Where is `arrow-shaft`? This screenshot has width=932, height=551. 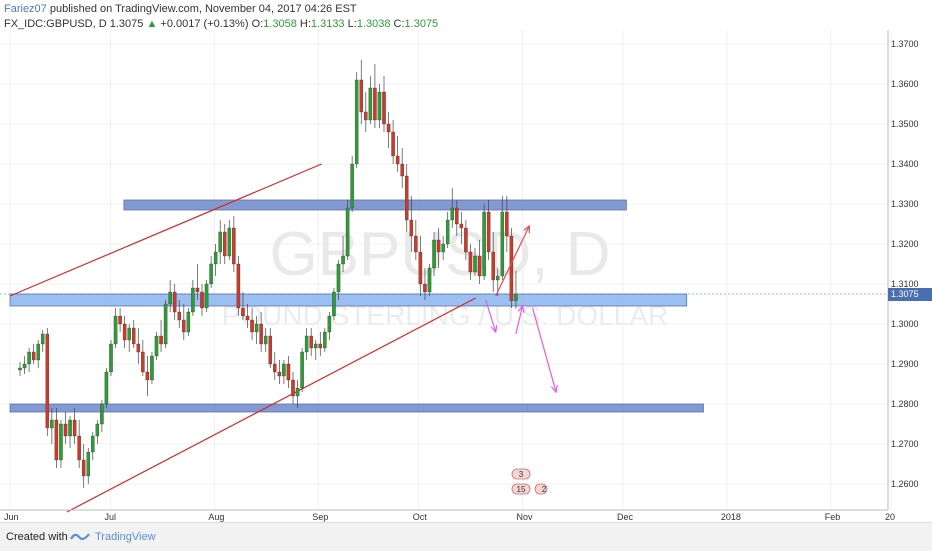 arrow-shaft is located at coordinates (512, 261).